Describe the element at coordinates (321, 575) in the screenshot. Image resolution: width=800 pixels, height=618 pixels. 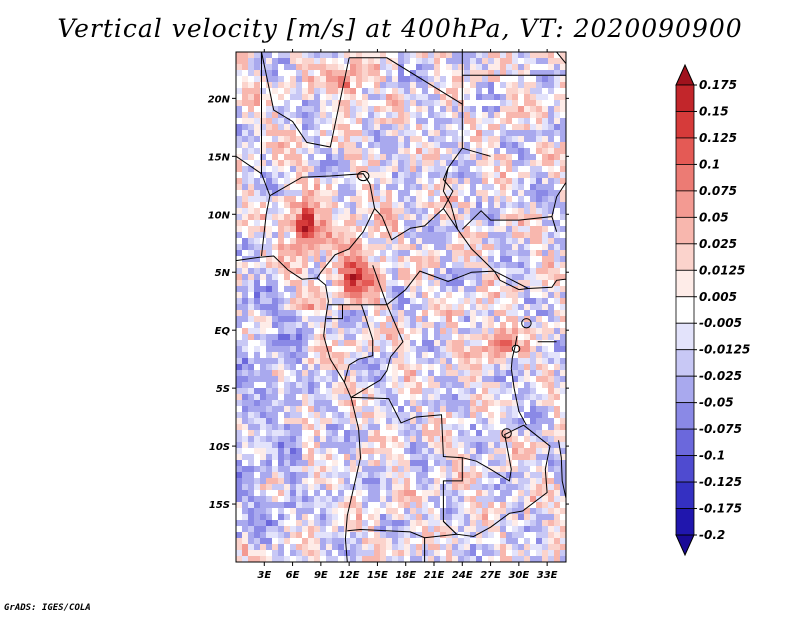
I see `lon-tick-label: 9E` at that location.